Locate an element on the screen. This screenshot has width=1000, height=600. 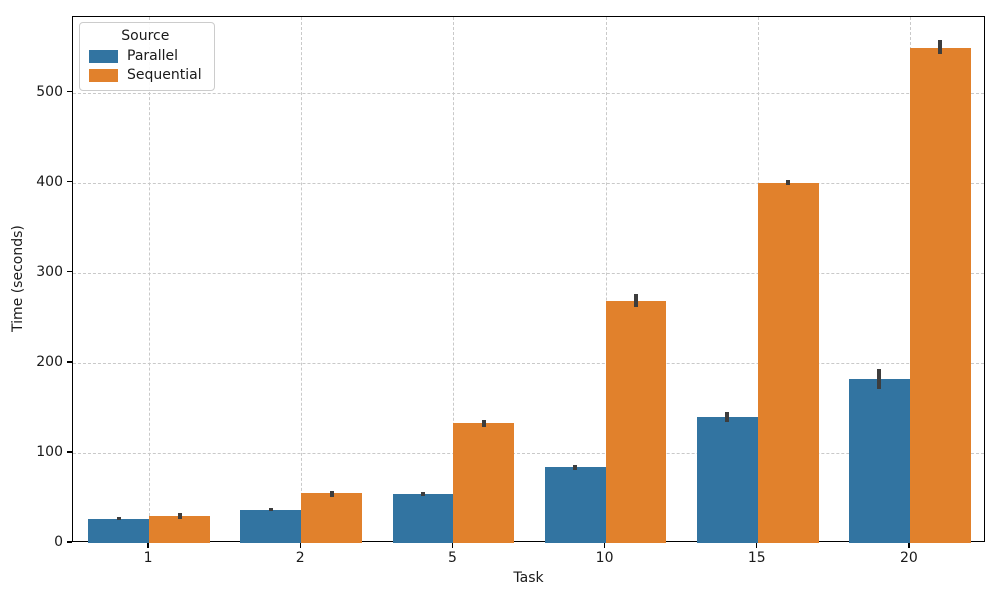
legend-label: Sequential is located at coordinates (164, 75).